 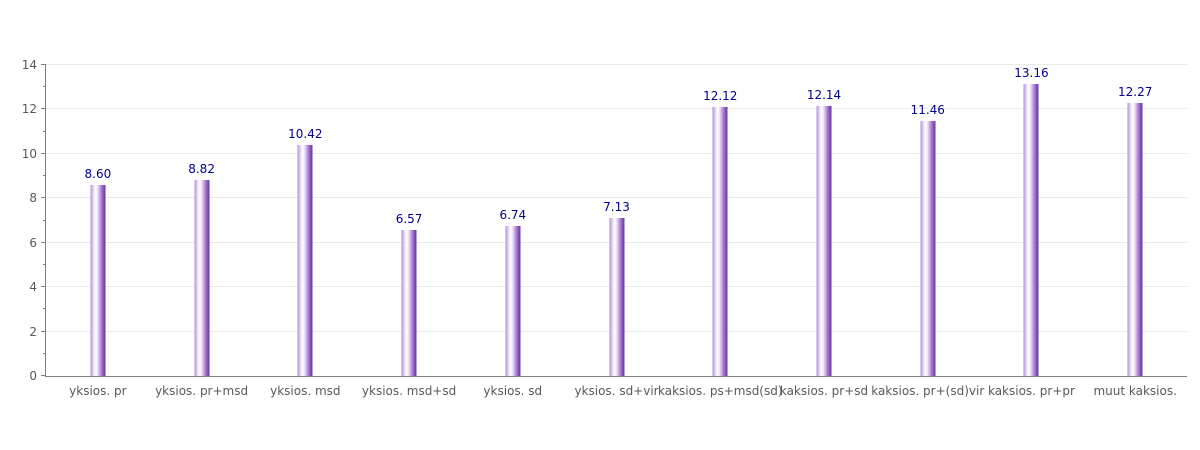 What do you see at coordinates (201, 169) in the screenshot?
I see `bar-value-label: 8.82` at bounding box center [201, 169].